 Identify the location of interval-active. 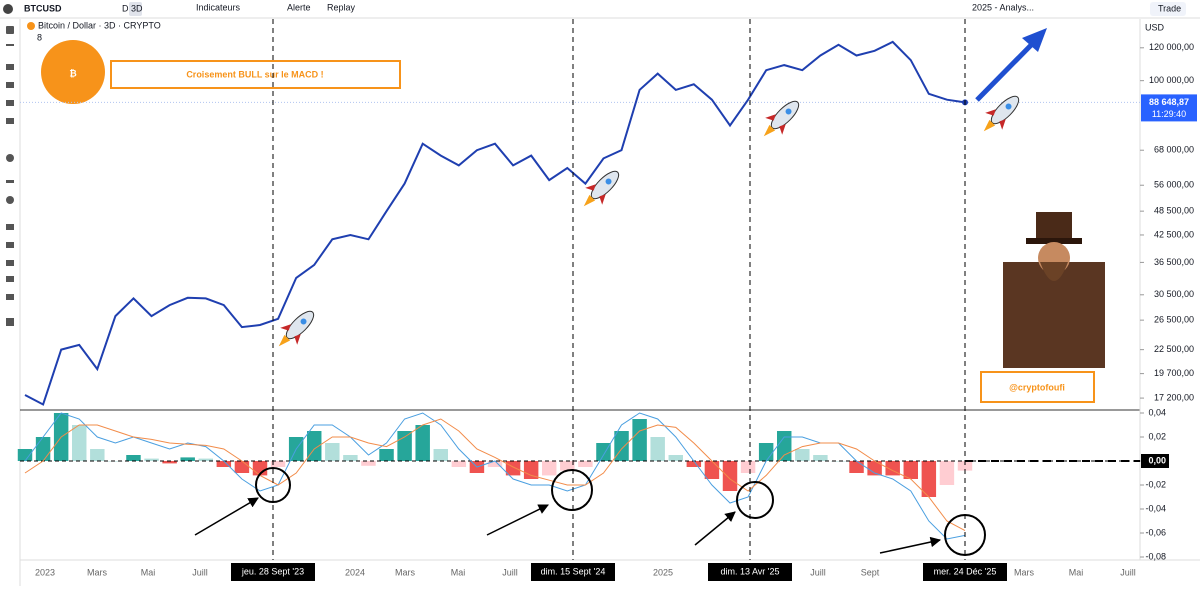
(135, 9).